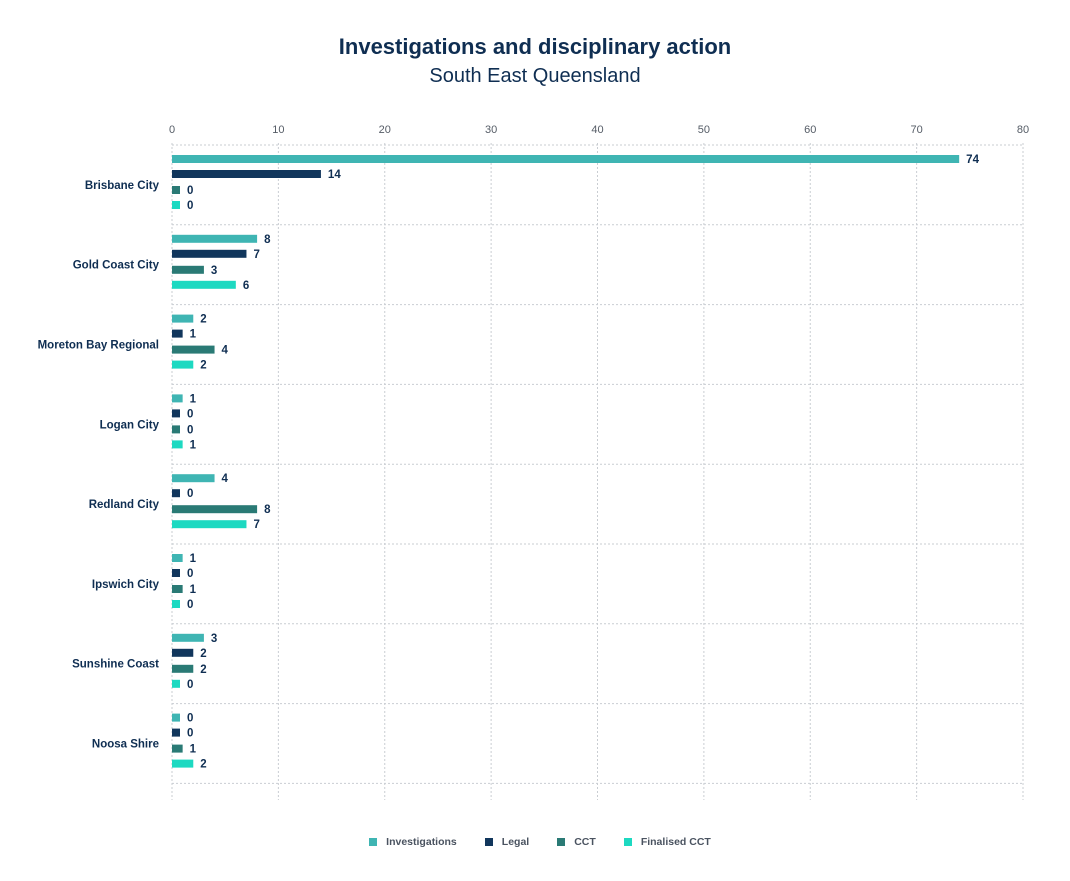  Describe the element at coordinates (125, 745) in the screenshot. I see `category-label: Noosa Shire` at that location.